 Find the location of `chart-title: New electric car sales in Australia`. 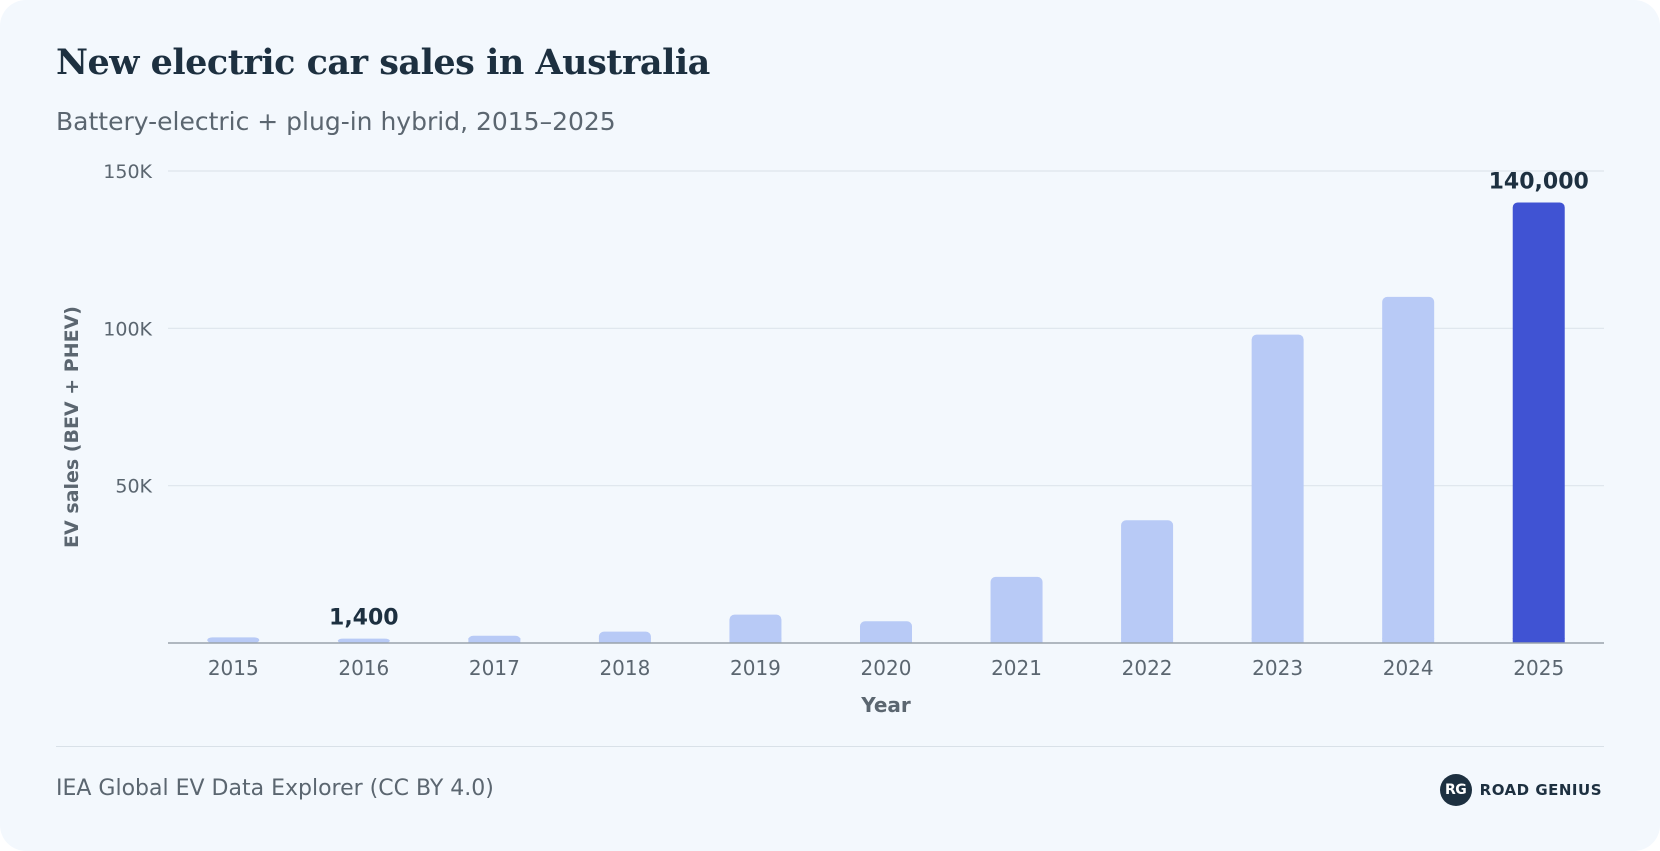

chart-title: New electric car sales in Australia is located at coordinates (383, 62).